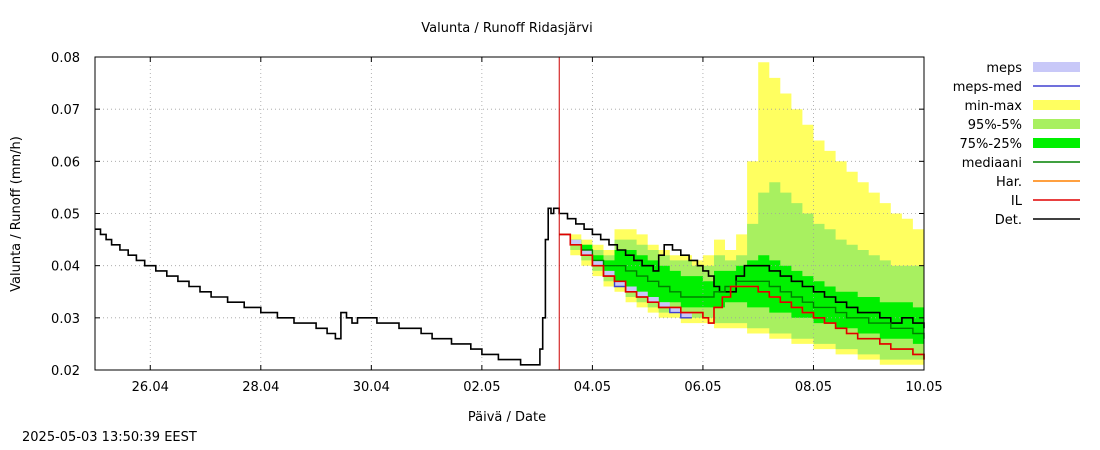 The width and height of the screenshot is (1100, 450). What do you see at coordinates (371, 387) in the screenshot?
I see `x-tick-label: 30.04` at bounding box center [371, 387].